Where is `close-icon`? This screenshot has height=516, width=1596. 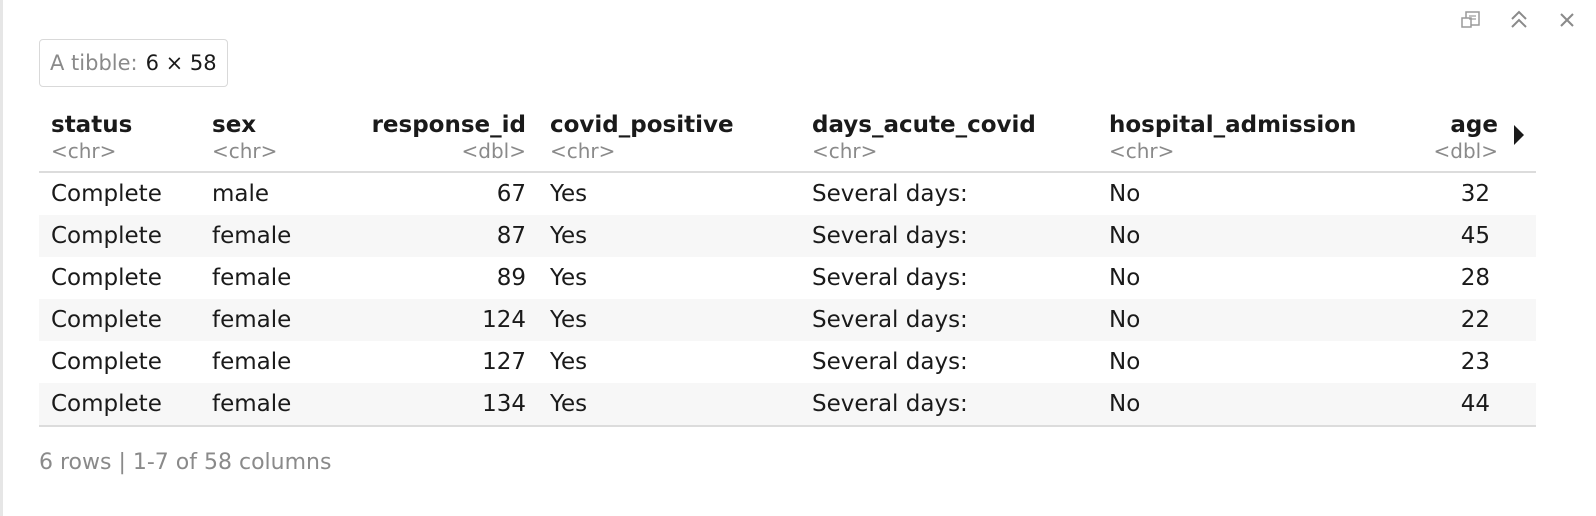
close-icon is located at coordinates (1567, 20).